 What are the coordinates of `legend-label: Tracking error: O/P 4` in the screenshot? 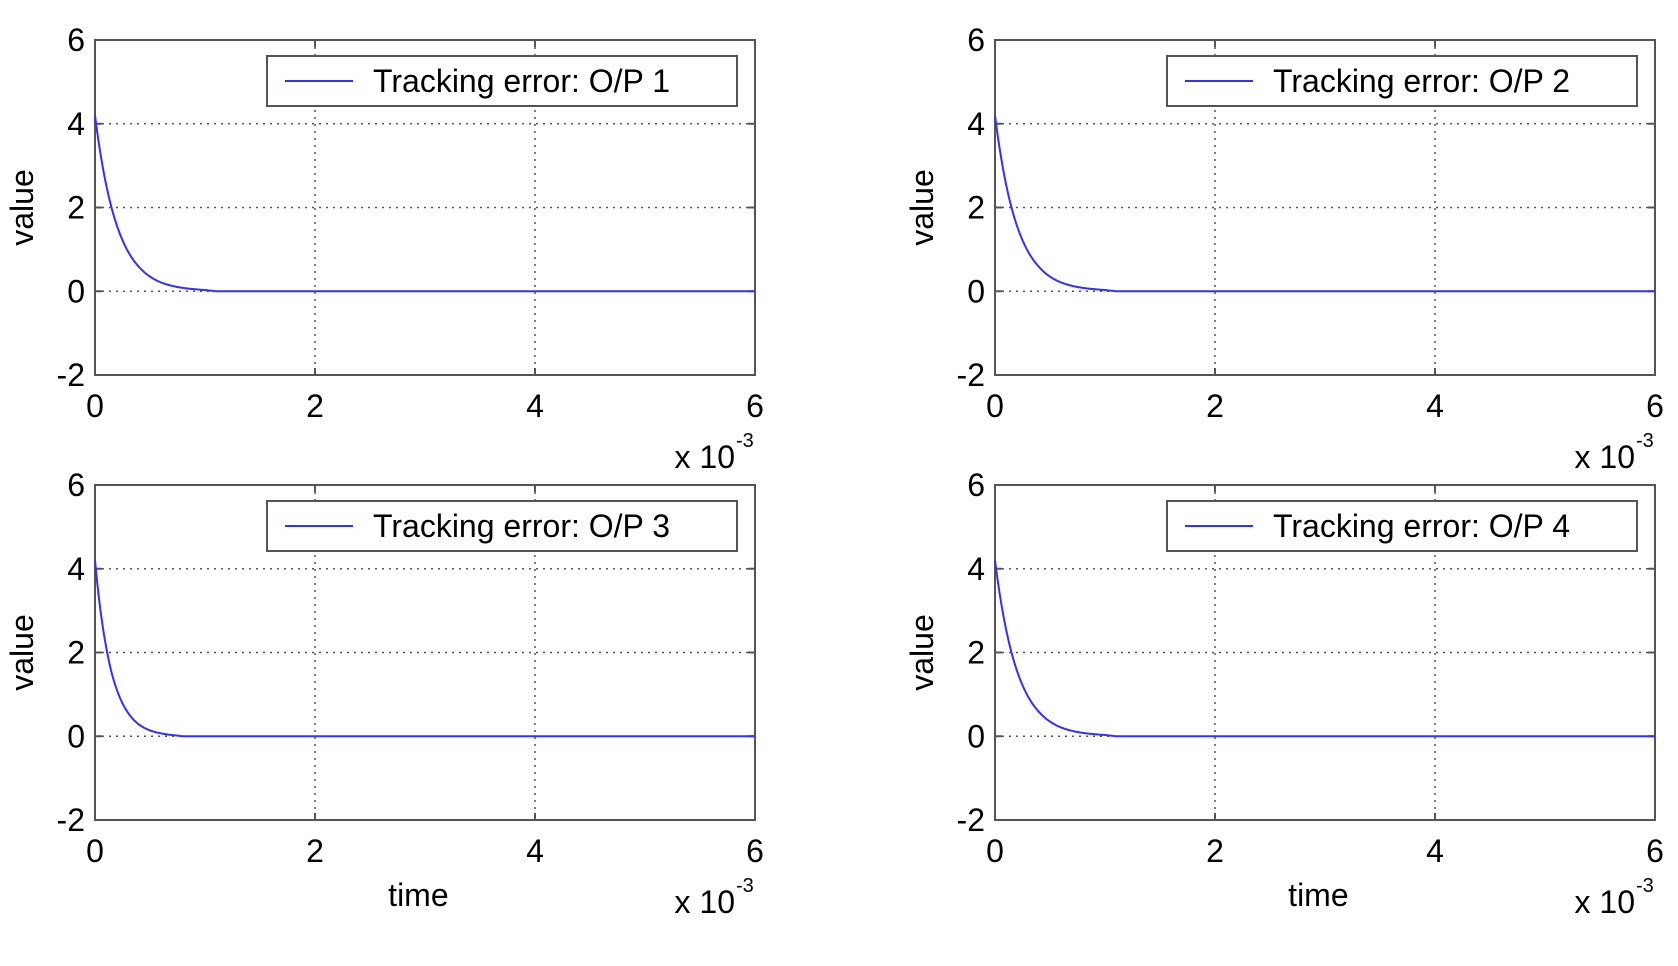 It's located at (1421, 526).